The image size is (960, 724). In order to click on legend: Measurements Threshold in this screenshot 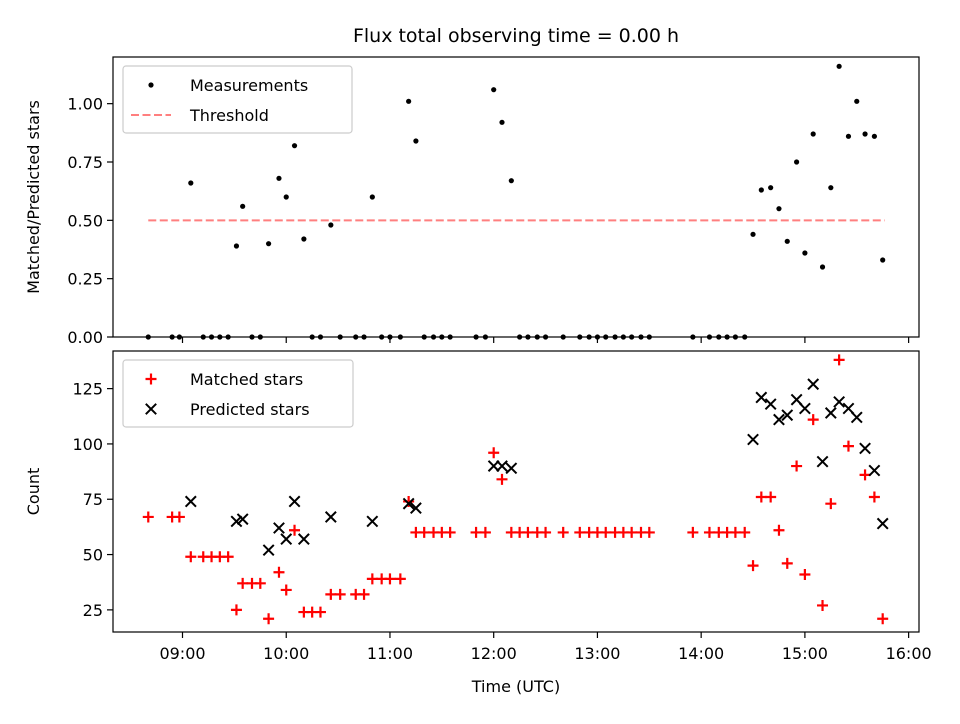, I will do `click(237, 99)`.